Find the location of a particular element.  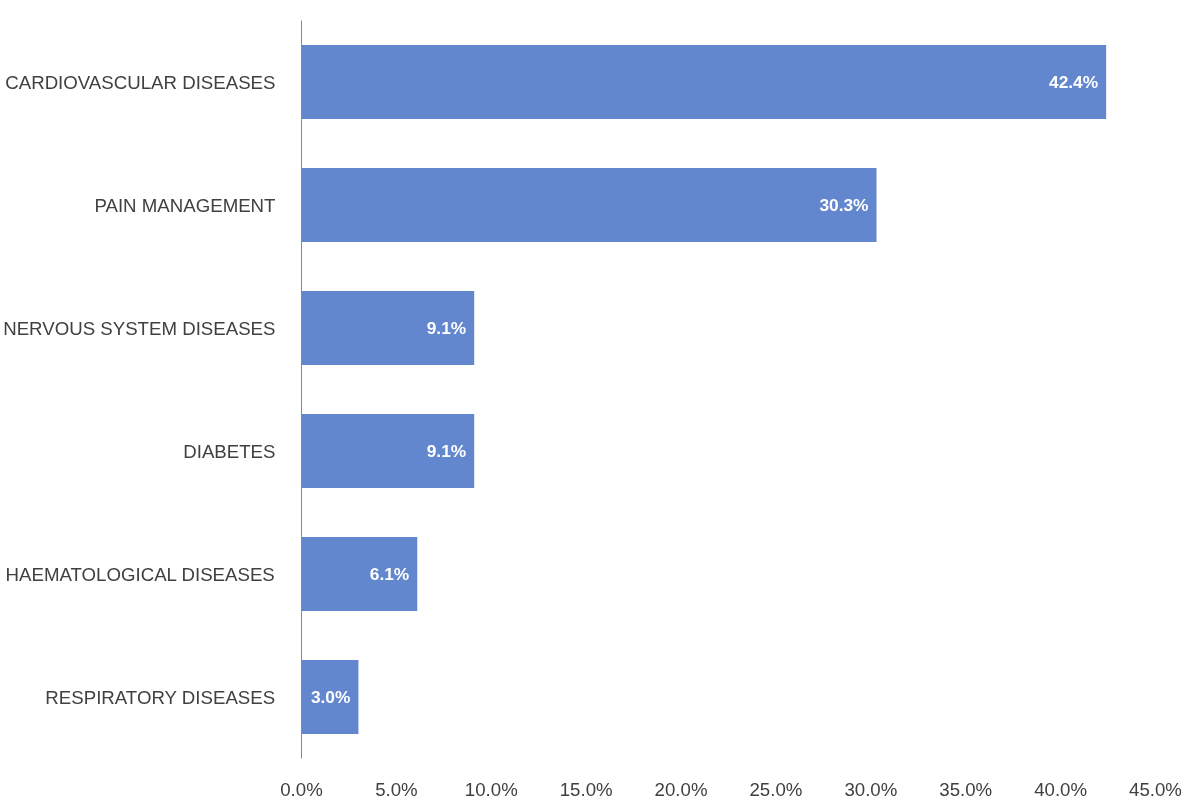

data-label: 30.3% is located at coordinates (844, 205).